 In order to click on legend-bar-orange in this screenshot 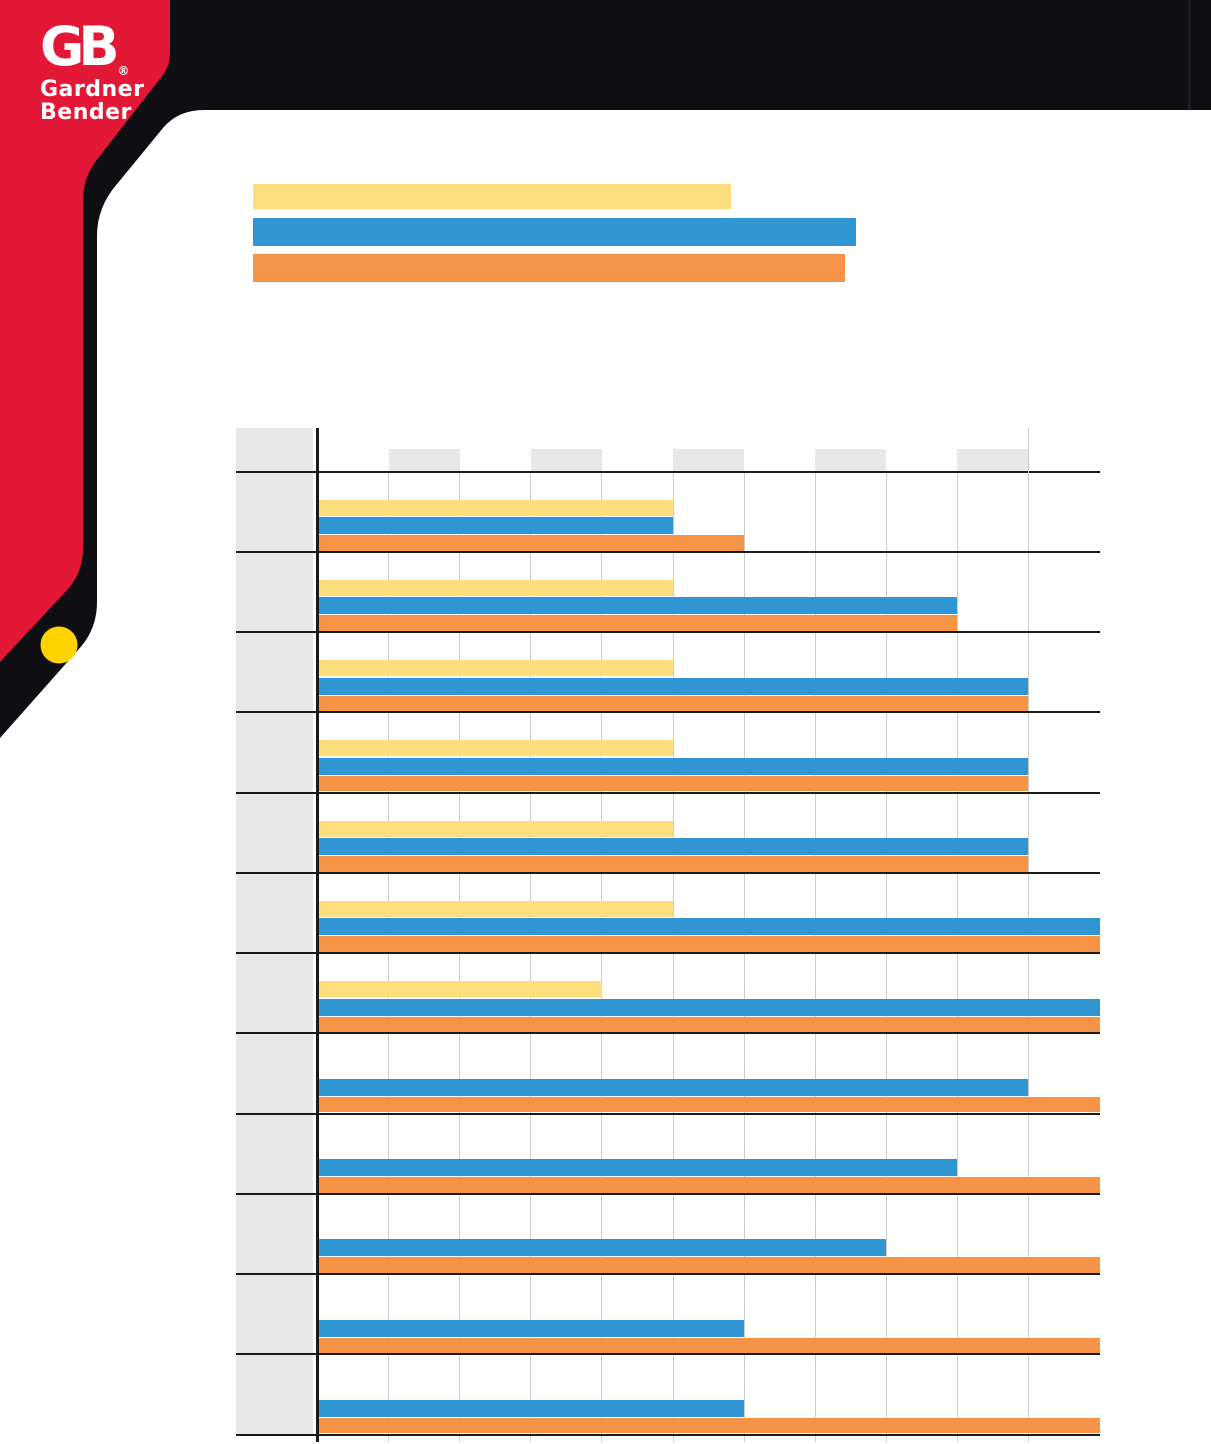, I will do `click(549, 268)`.